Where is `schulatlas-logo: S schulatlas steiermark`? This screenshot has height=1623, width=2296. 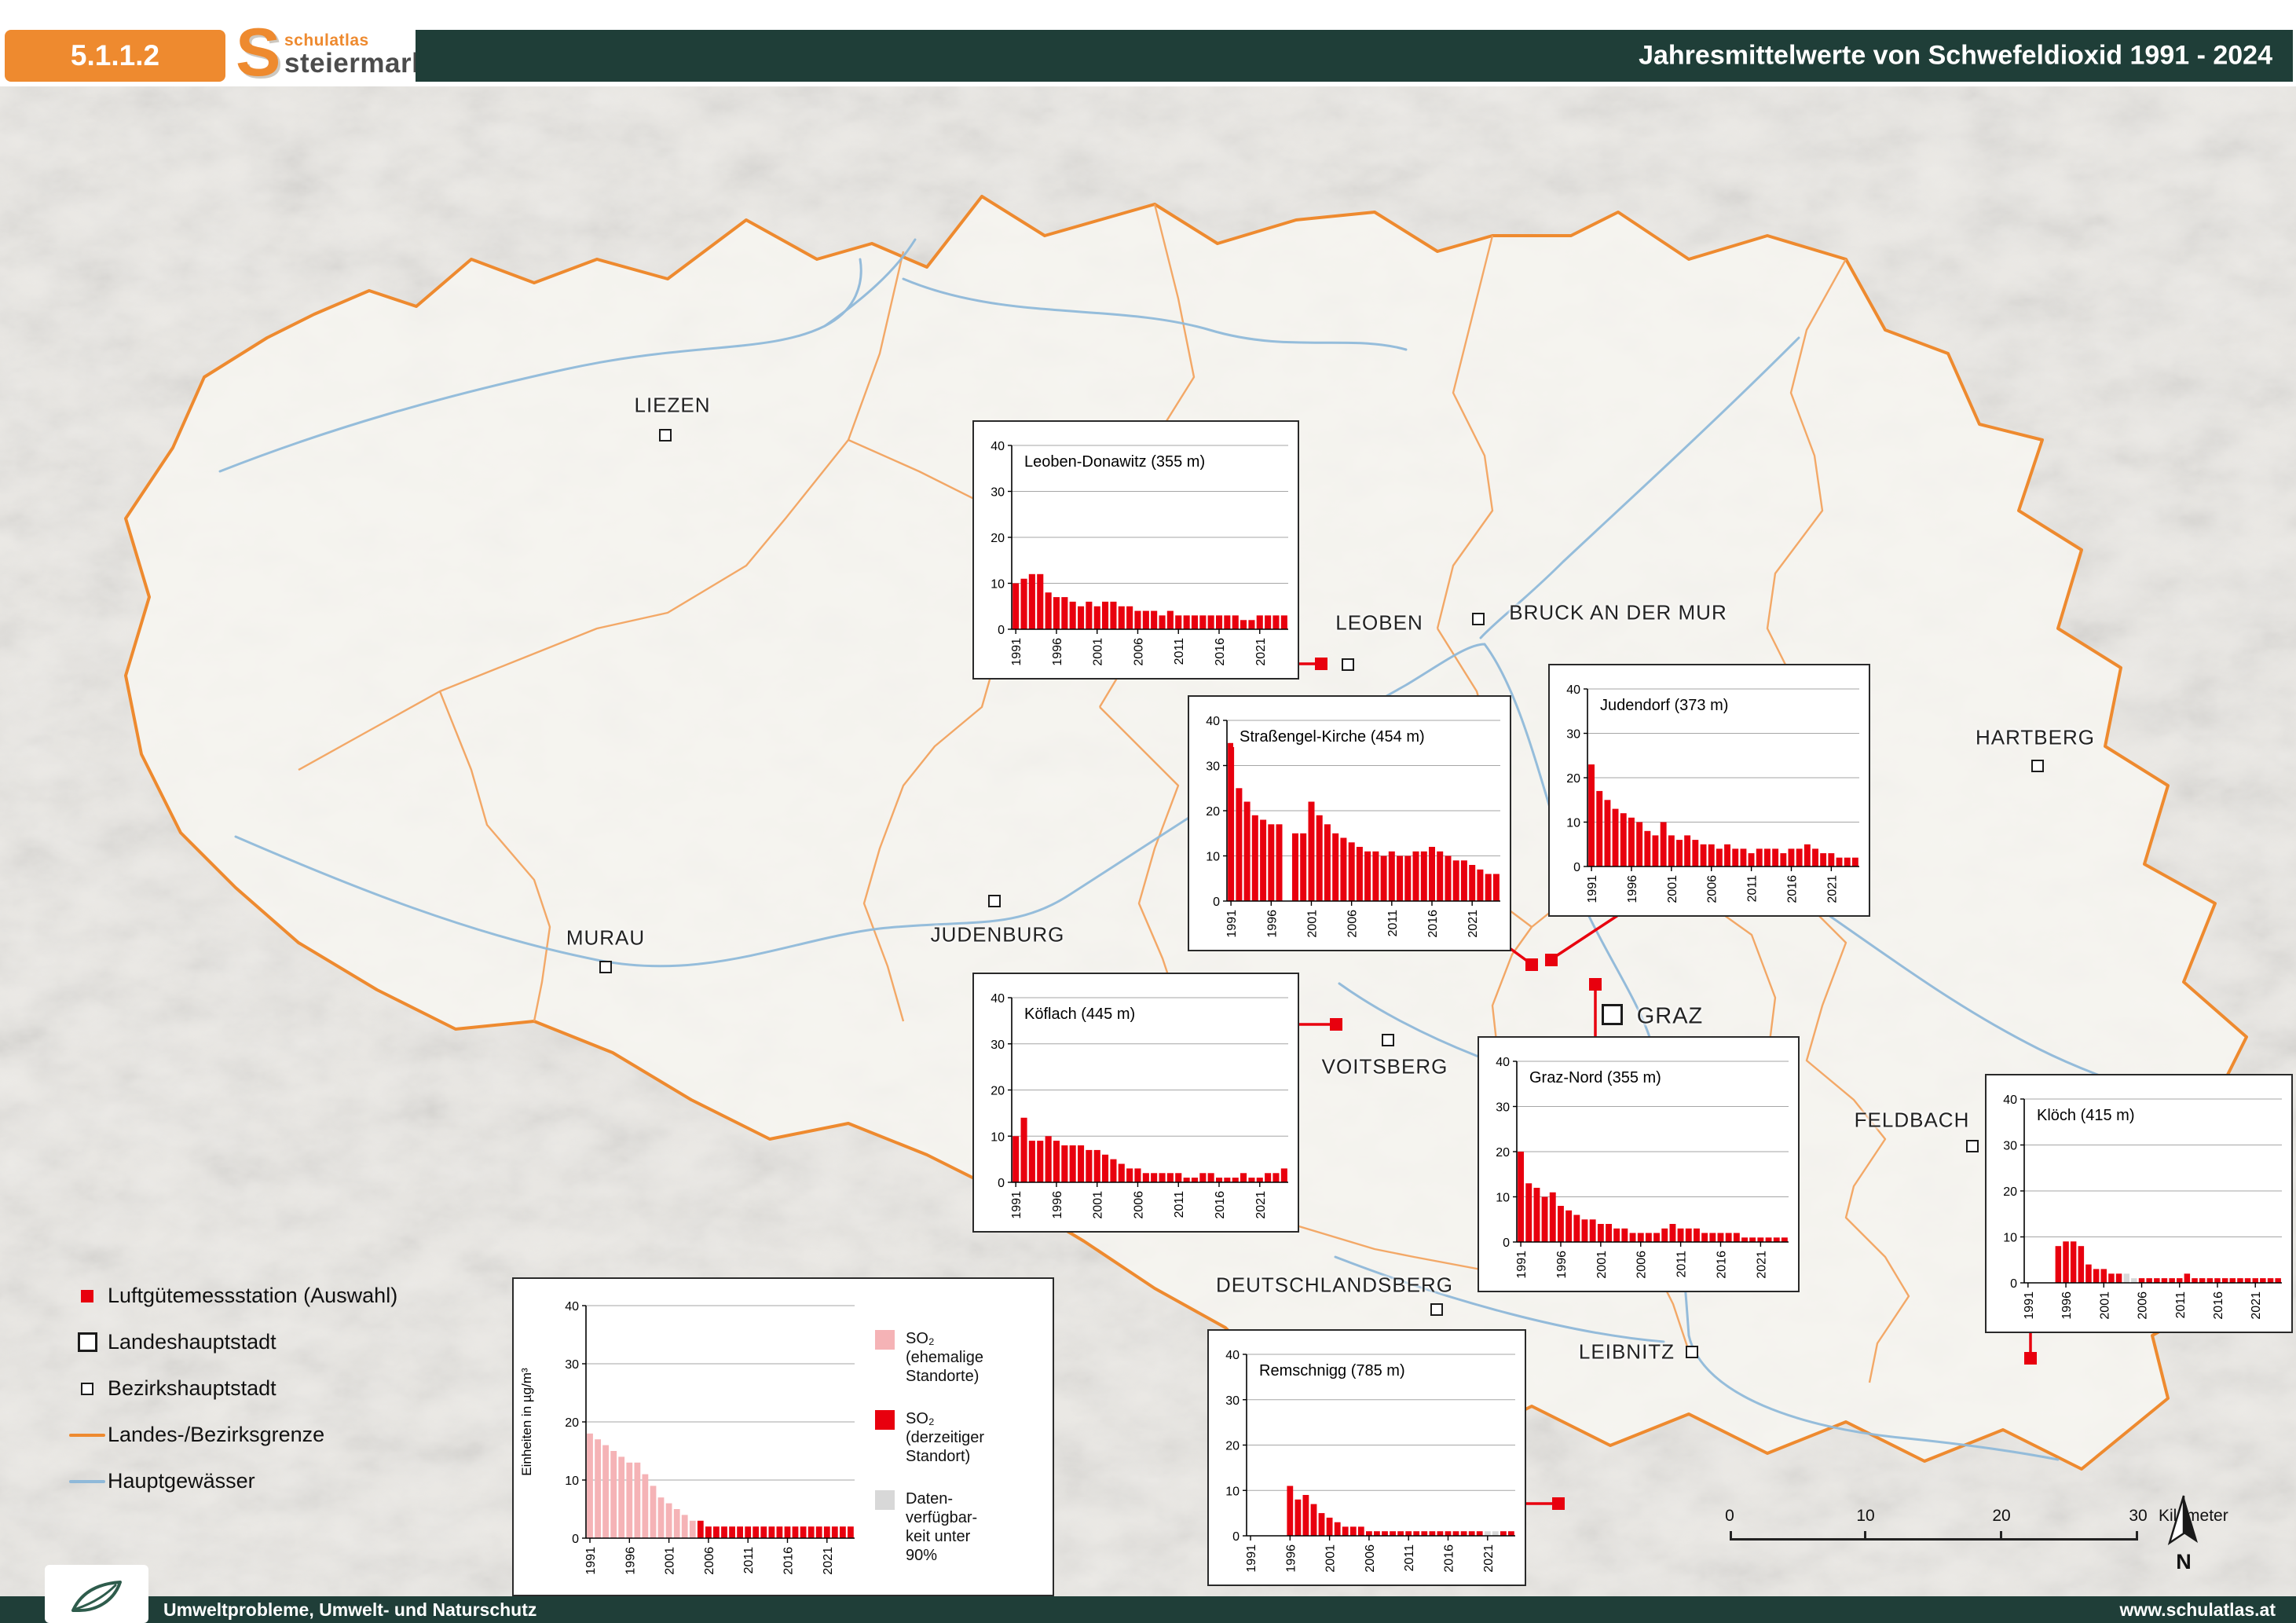
schulatlas-logo: S schulatlas steiermark is located at coordinates (330, 52).